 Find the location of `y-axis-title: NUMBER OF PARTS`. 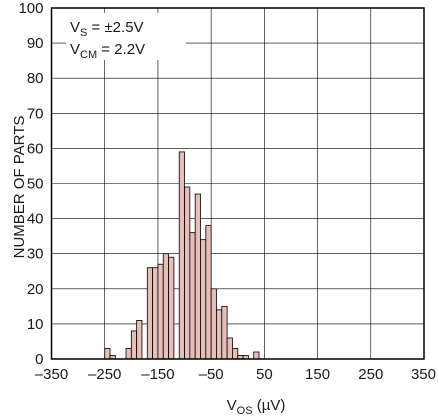

y-axis-title: NUMBER OF PARTS is located at coordinates (19, 187).